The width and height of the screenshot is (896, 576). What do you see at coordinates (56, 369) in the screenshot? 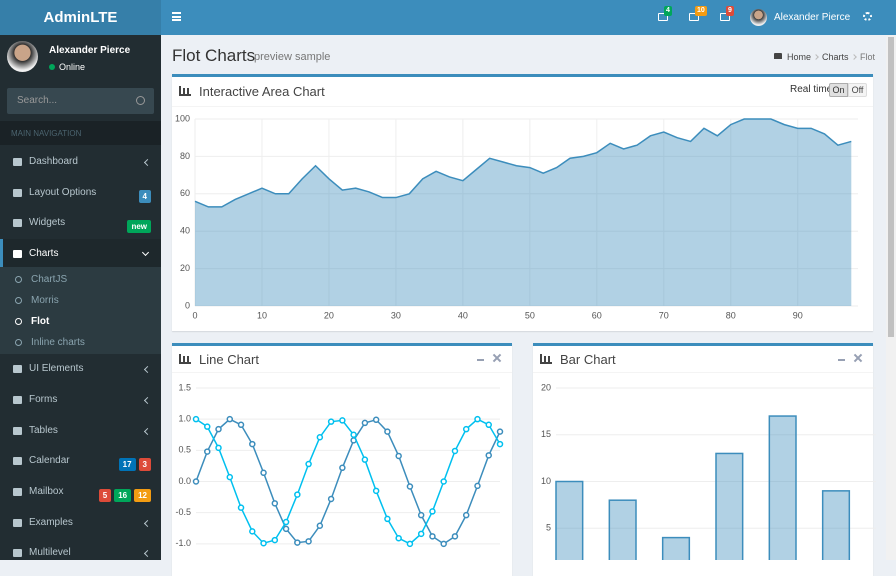
I see `menu-label: UI Elements` at bounding box center [56, 369].